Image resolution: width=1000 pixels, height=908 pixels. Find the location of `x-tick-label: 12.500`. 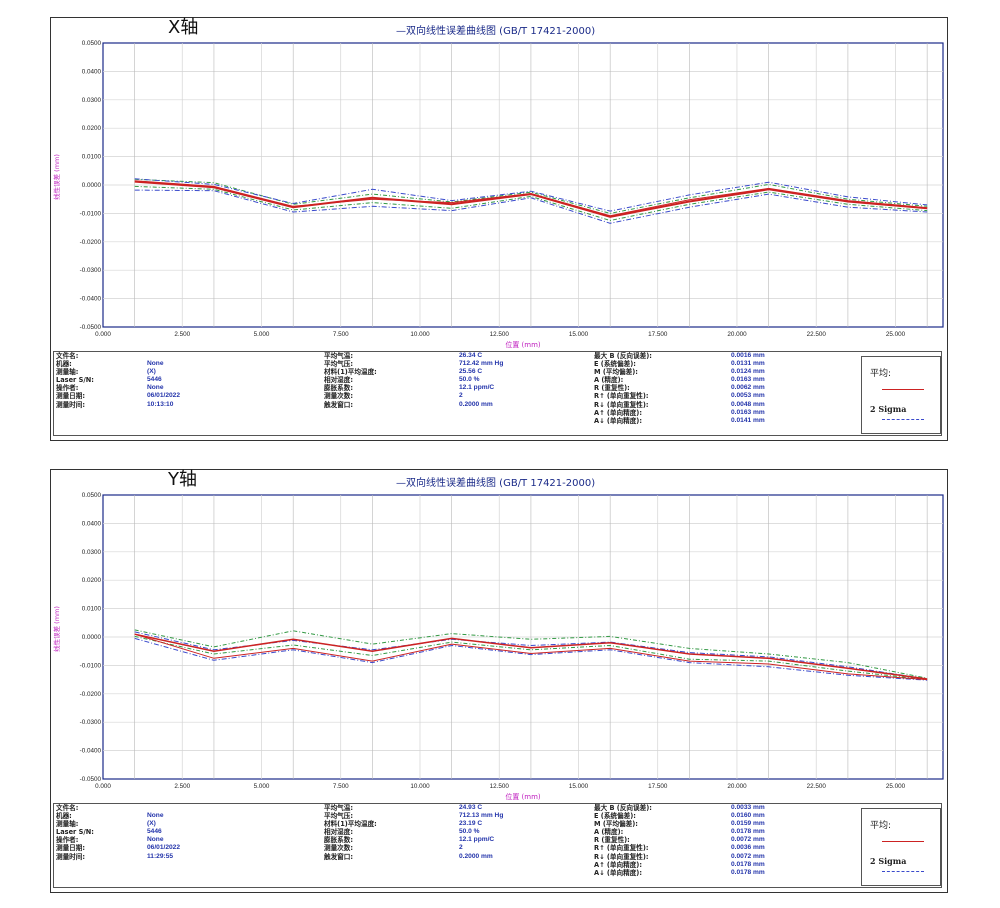

x-tick-label: 12.500 is located at coordinates (500, 786).